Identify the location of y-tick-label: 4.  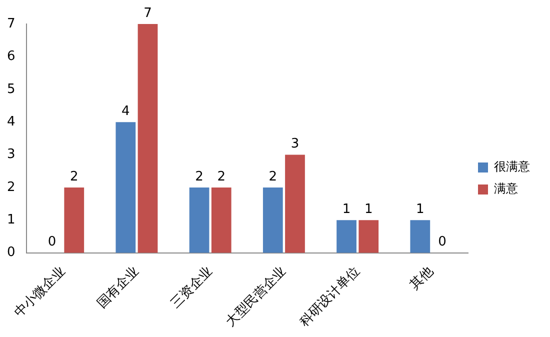
(11, 122).